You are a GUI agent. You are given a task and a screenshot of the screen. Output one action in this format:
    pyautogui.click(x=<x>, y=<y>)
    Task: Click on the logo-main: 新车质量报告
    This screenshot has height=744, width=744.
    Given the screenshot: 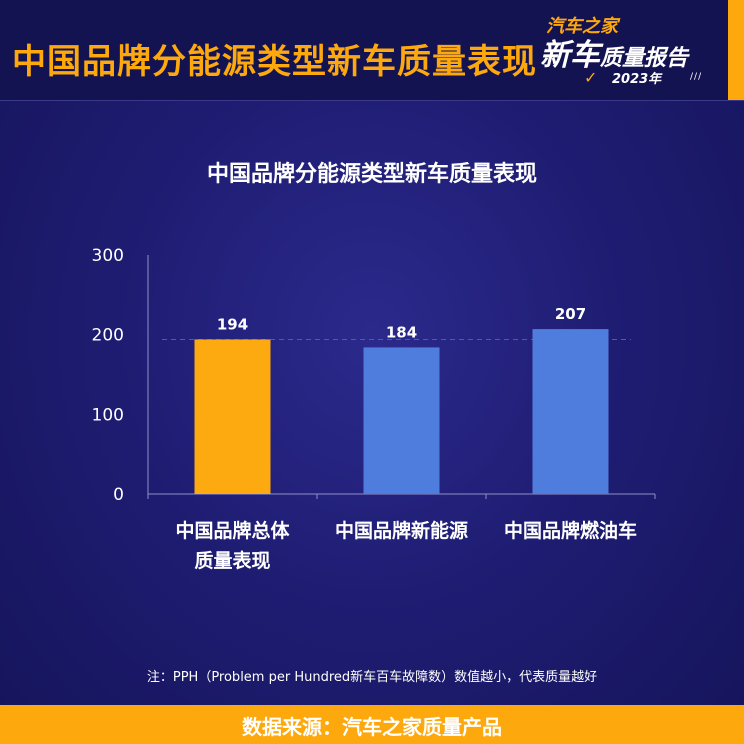 What is the action you would take?
    pyautogui.click(x=614, y=52)
    